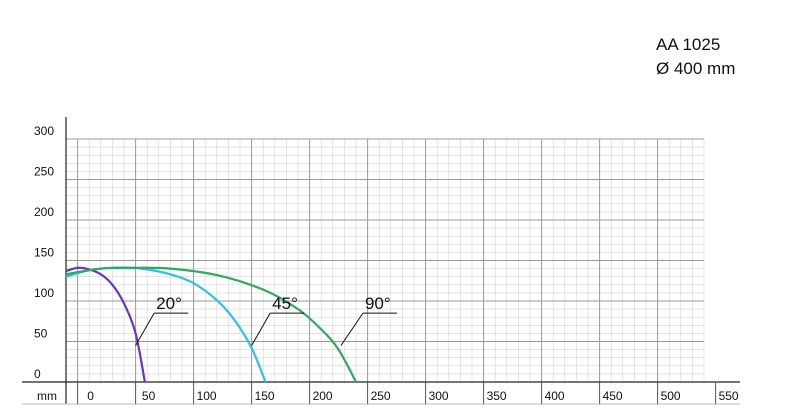 Image resolution: width=809 pixels, height=419 pixels. I want to click on curve-label: 20°, so click(169, 303).